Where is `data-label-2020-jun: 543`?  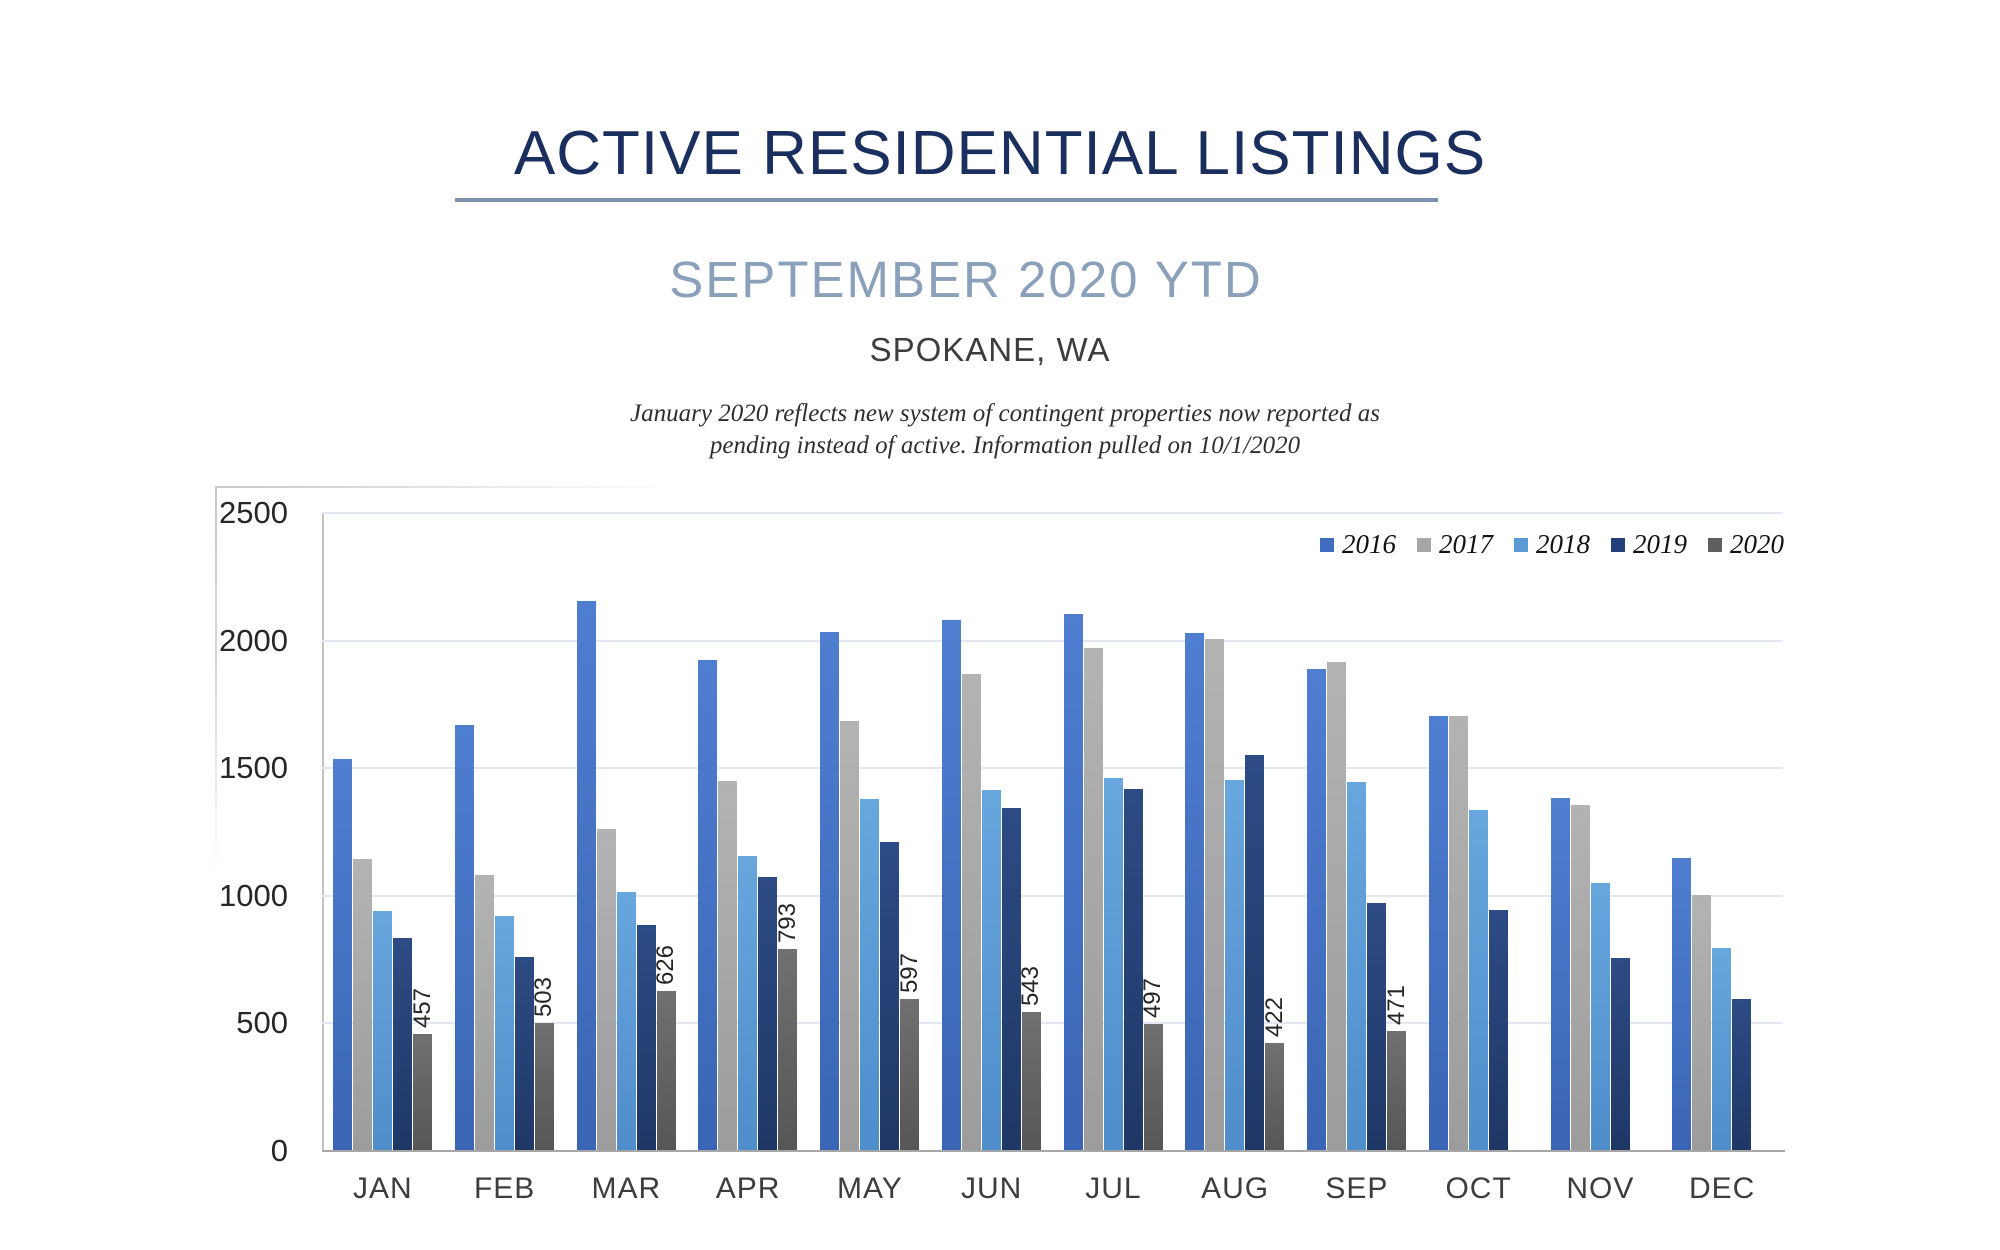
data-label-2020-jun: 543 is located at coordinates (1031, 986).